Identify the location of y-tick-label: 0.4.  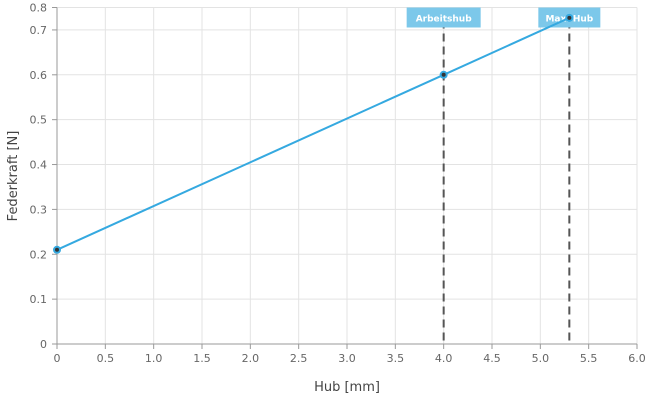
(39, 165).